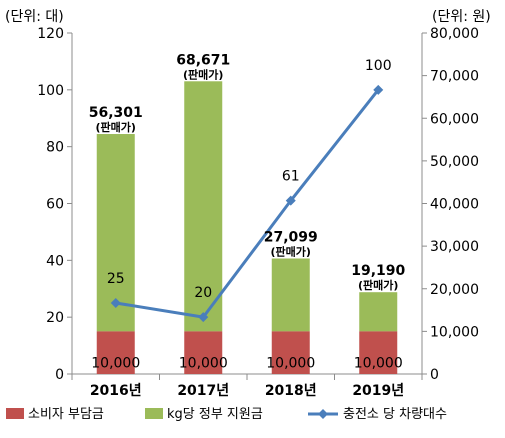 The image size is (505, 438). I want to click on y-left-tick-label: 100, so click(50, 91).